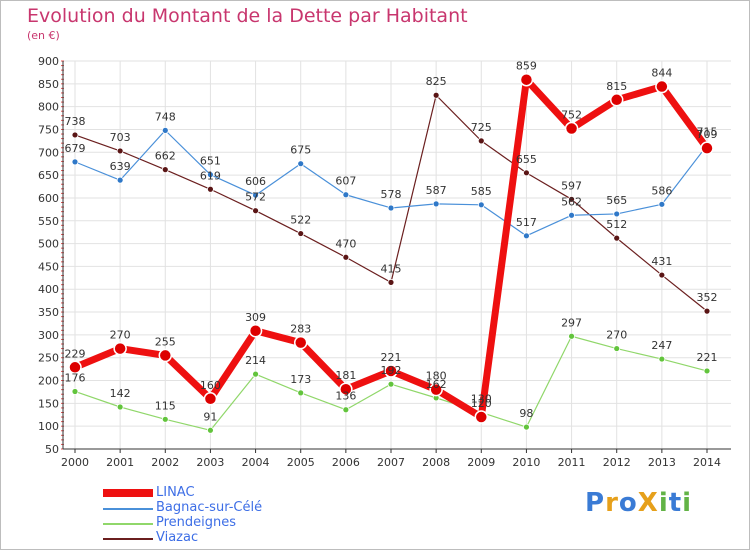  Describe the element at coordinates (48, 289) in the screenshot. I see `y-tick-label: 400` at that location.